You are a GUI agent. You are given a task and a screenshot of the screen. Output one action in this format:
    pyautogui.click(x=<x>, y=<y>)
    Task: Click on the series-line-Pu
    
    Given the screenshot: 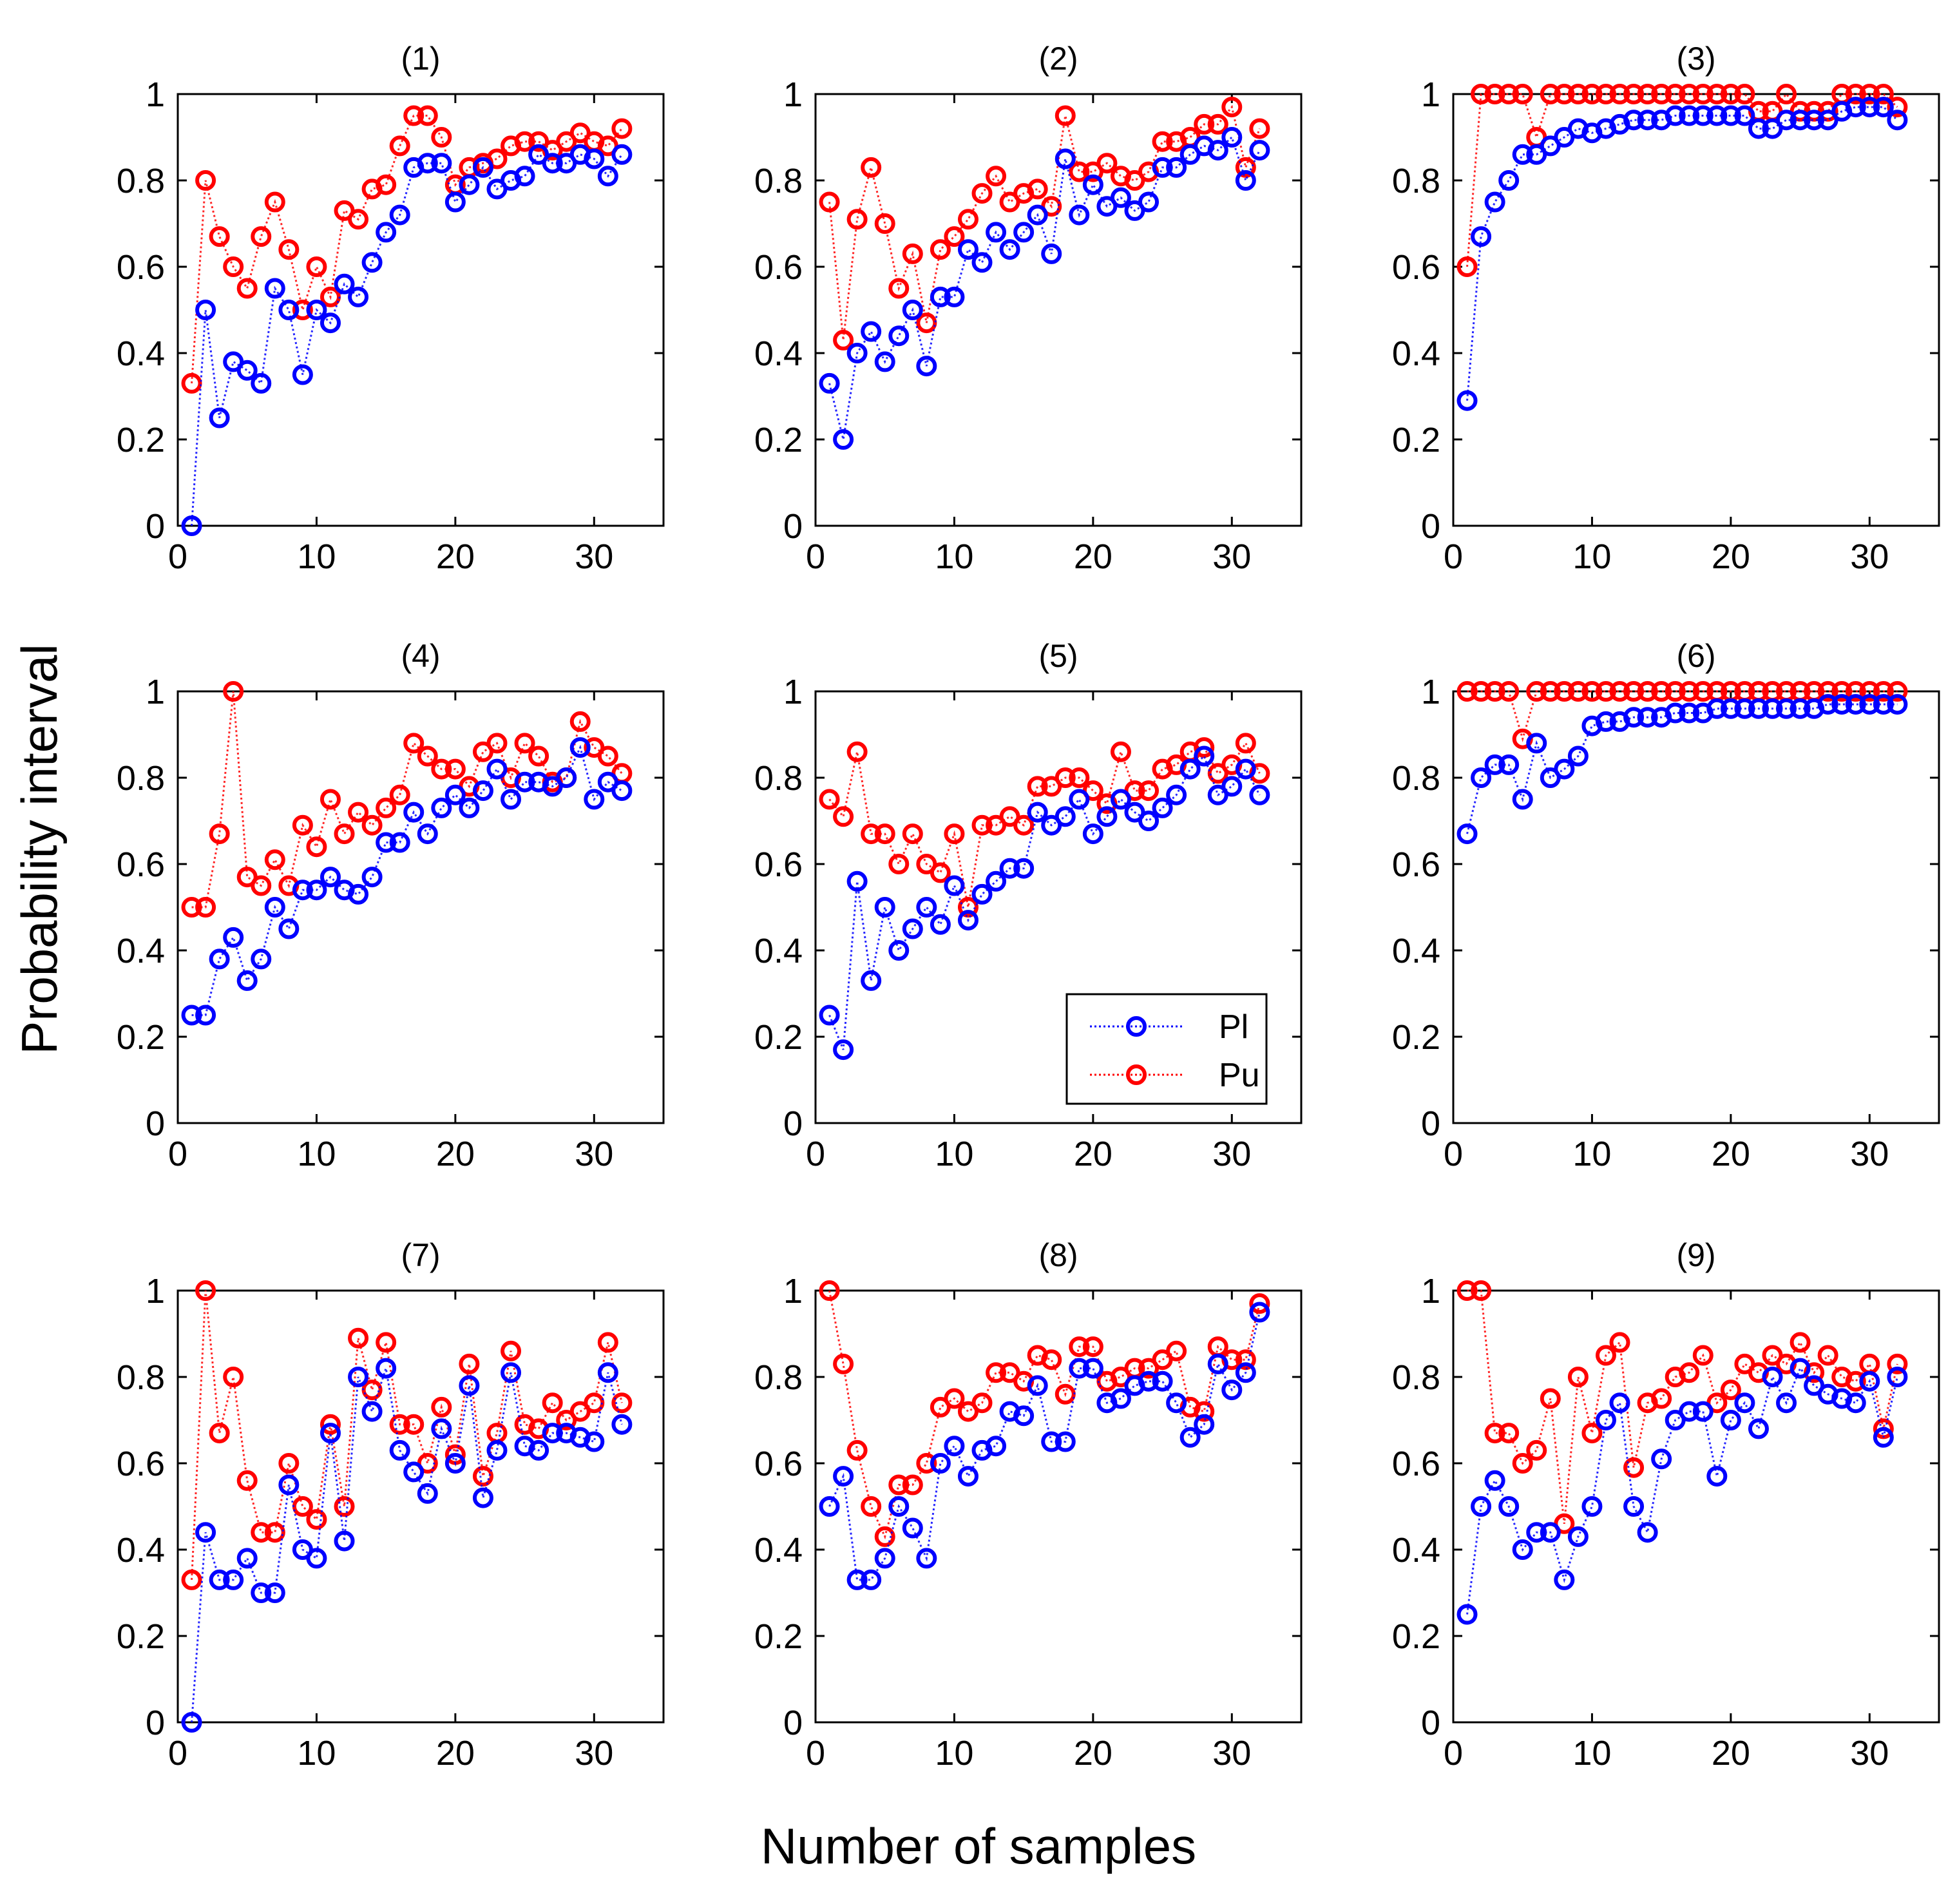 What is the action you would take?
    pyautogui.click(x=407, y=1435)
    